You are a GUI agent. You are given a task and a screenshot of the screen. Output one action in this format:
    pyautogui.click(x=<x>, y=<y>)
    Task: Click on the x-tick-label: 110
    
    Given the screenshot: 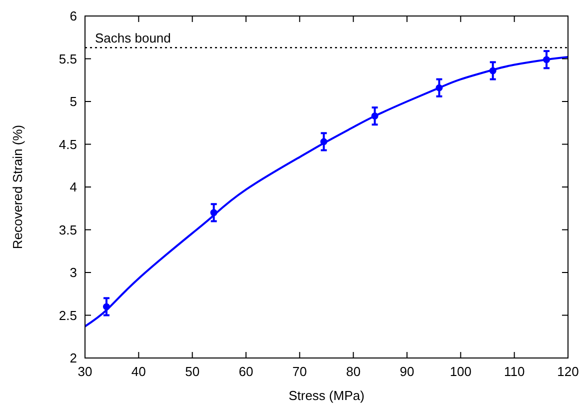 What is the action you would take?
    pyautogui.click(x=514, y=371)
    